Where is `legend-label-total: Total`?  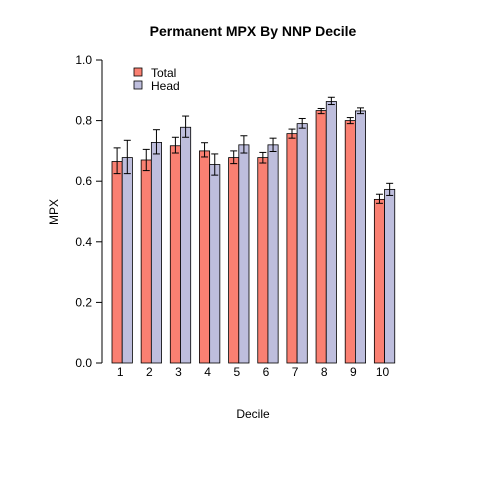
legend-label-total: Total is located at coordinates (163, 73).